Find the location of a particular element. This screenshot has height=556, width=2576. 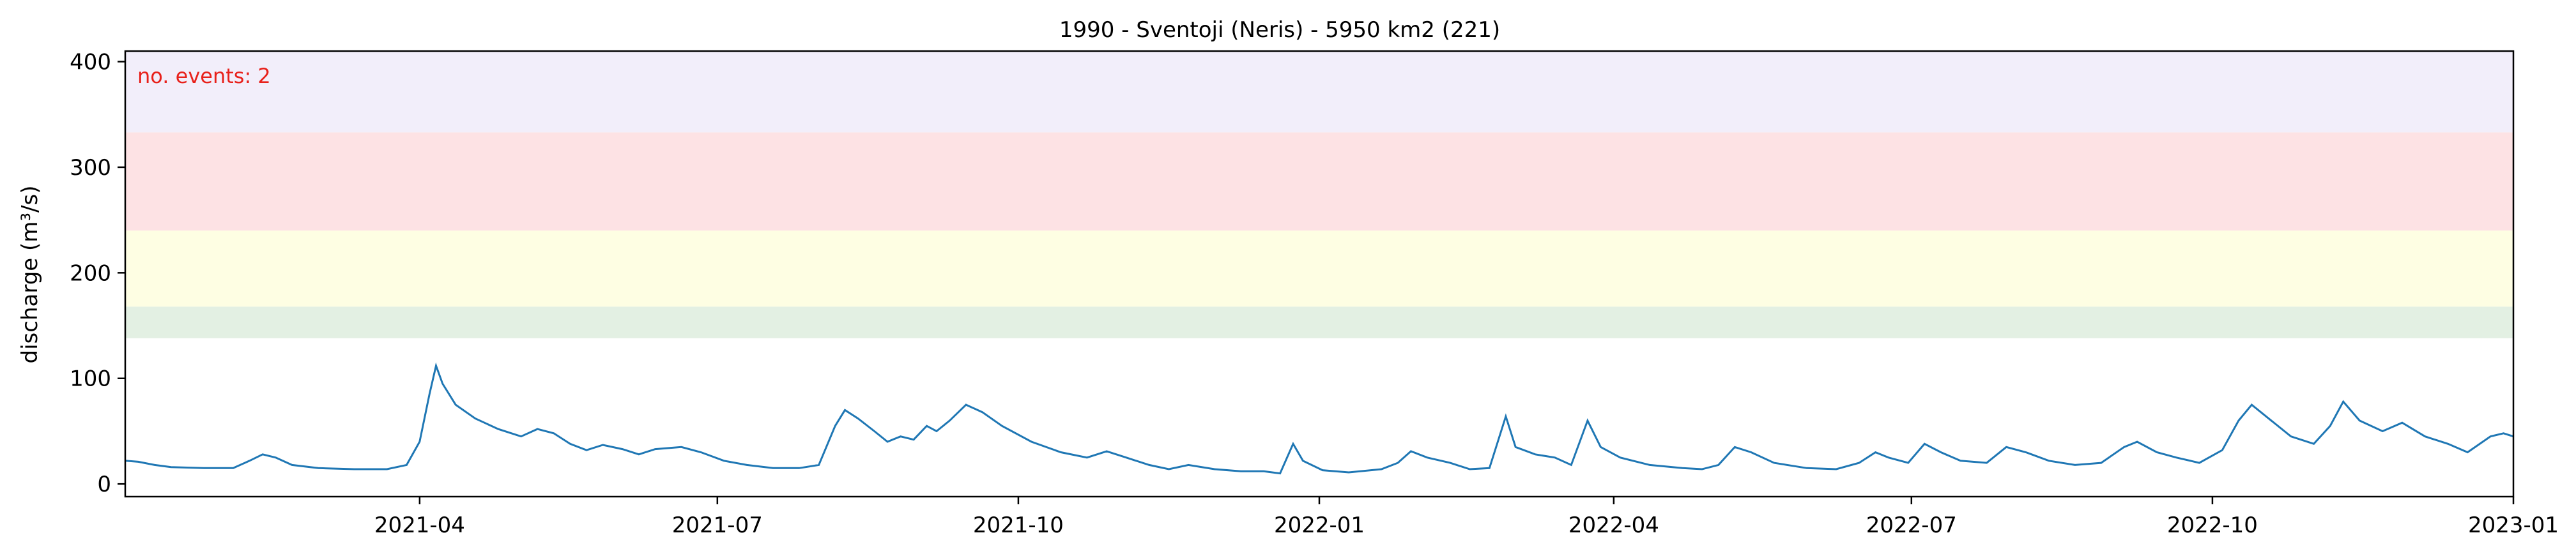

x-tick-label: 2021-10 is located at coordinates (1018, 525).